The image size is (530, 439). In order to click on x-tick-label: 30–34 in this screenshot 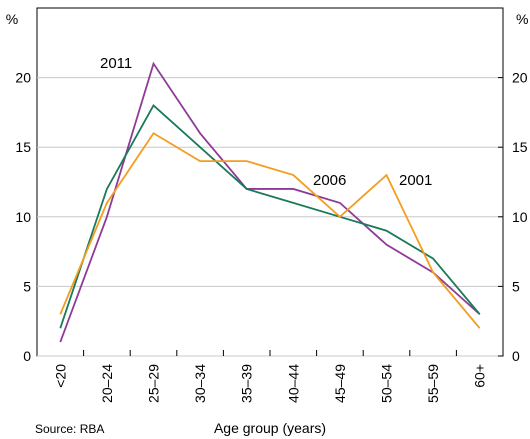, I will do `click(200, 383)`.